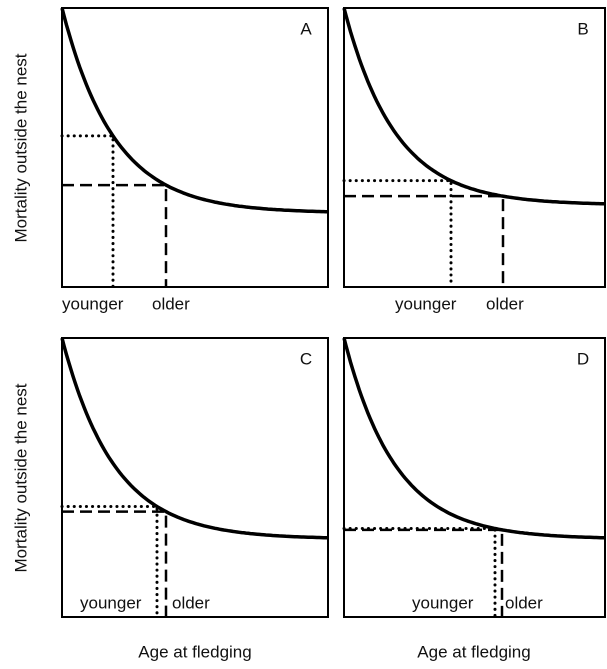 The height and width of the screenshot is (669, 607). Describe the element at coordinates (583, 358) in the screenshot. I see `panel-letter: D` at that location.